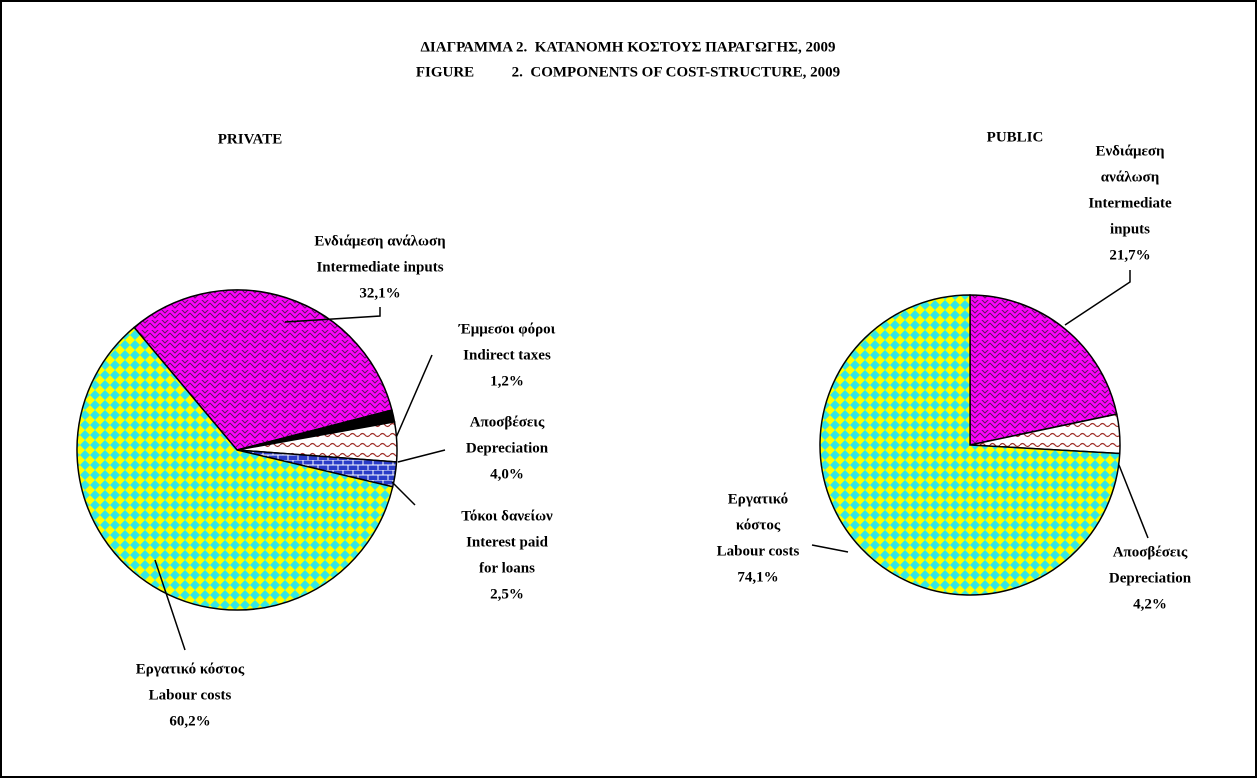 The image size is (1257, 778). I want to click on slice-label: Interest paid, so click(507, 542).